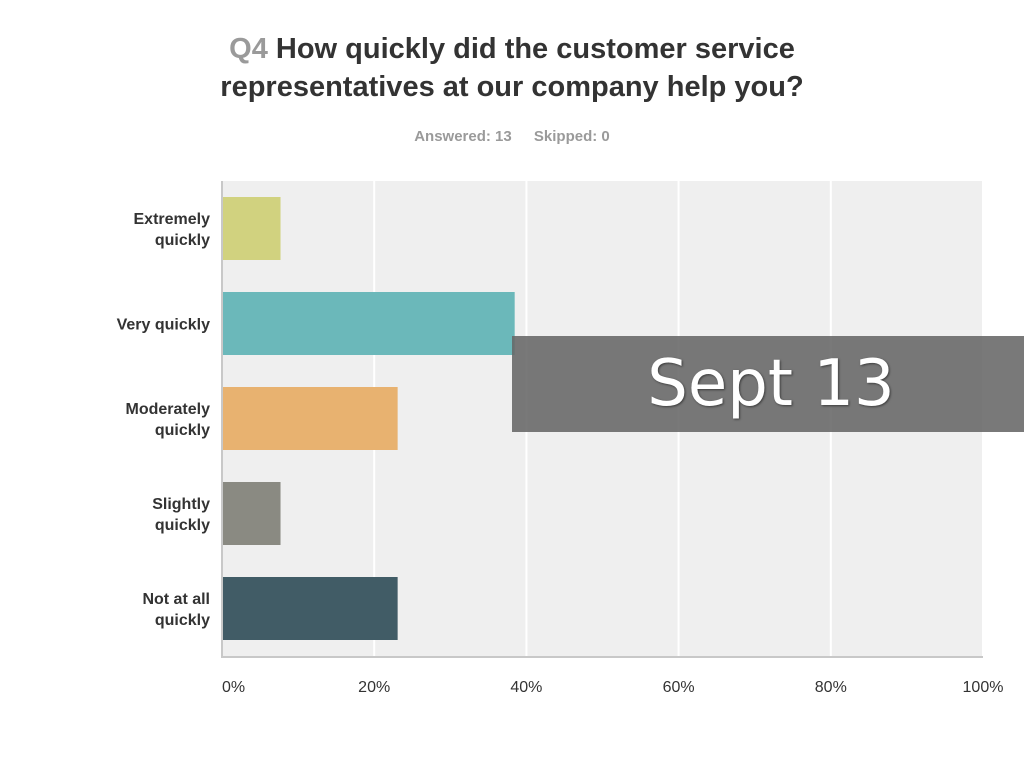 Image resolution: width=1024 pixels, height=768 pixels. What do you see at coordinates (163, 325) in the screenshot?
I see `category-label: Very quickly` at bounding box center [163, 325].